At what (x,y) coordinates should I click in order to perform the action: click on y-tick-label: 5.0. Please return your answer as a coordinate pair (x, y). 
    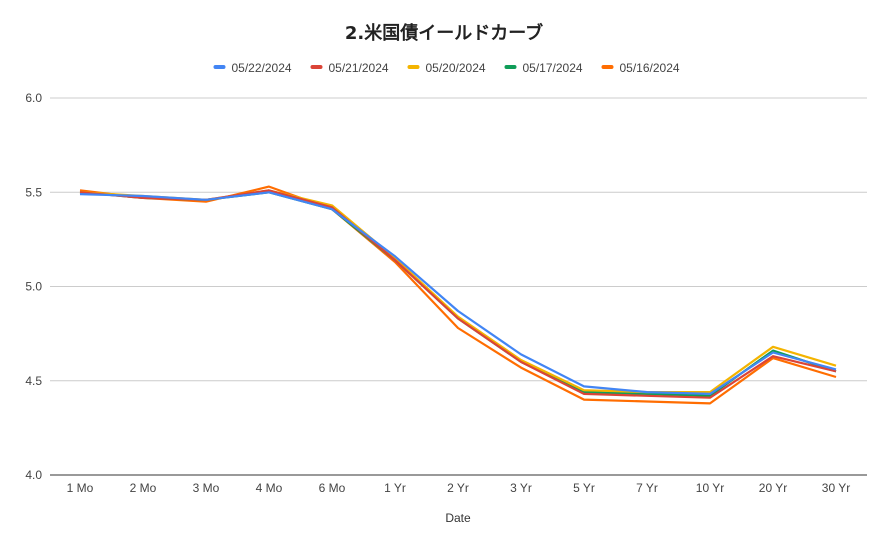
    Looking at the image, I should click on (33, 287).